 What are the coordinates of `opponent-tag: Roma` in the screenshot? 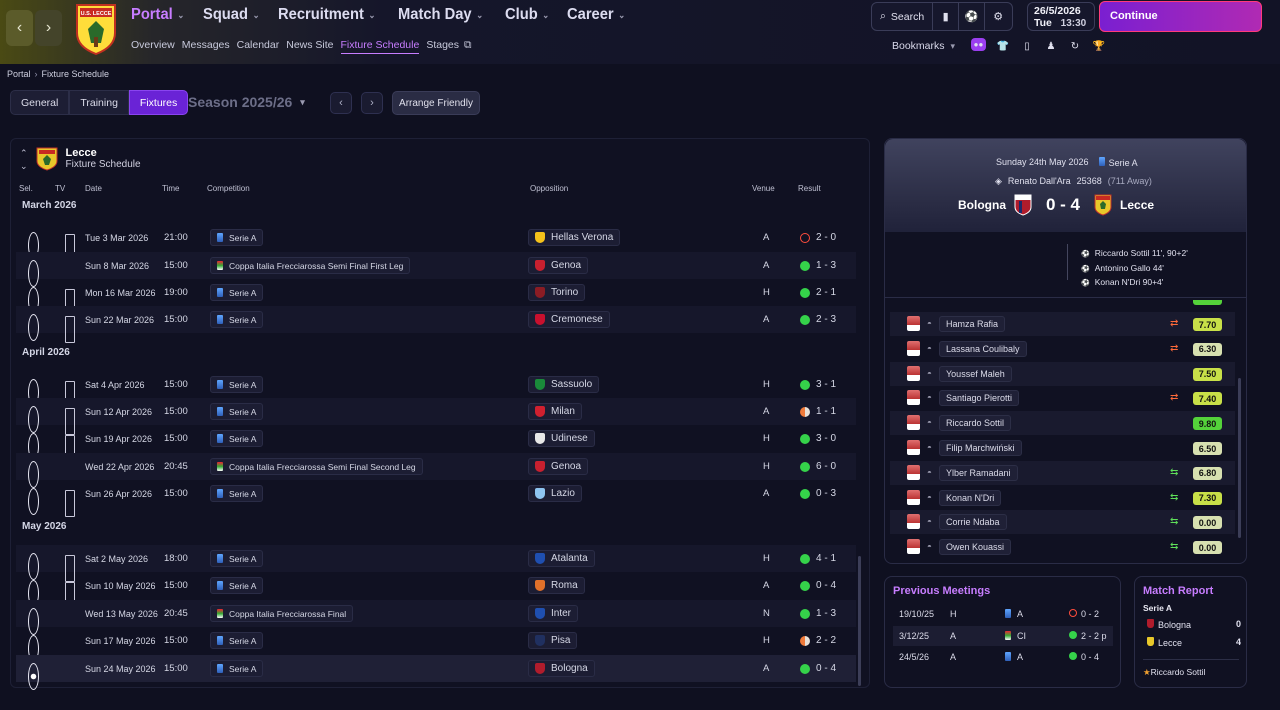 It's located at (556, 585).